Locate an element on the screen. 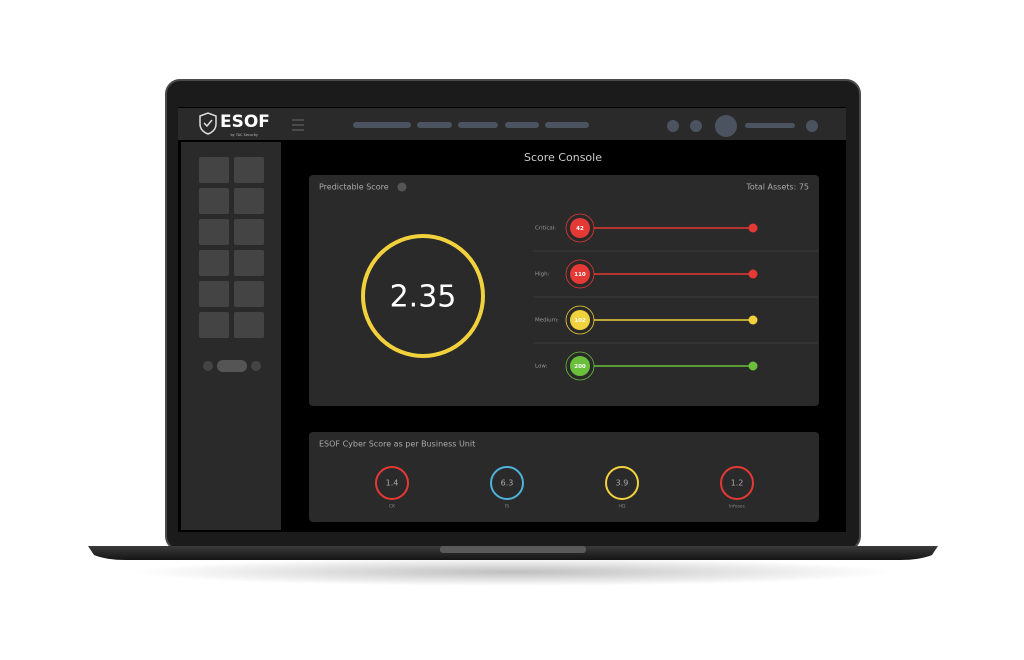 The height and width of the screenshot is (660, 1024). business-units: 1.4 CK 6.3 IS 3.9 HQ 1.2 Infosec is located at coordinates (564, 488).